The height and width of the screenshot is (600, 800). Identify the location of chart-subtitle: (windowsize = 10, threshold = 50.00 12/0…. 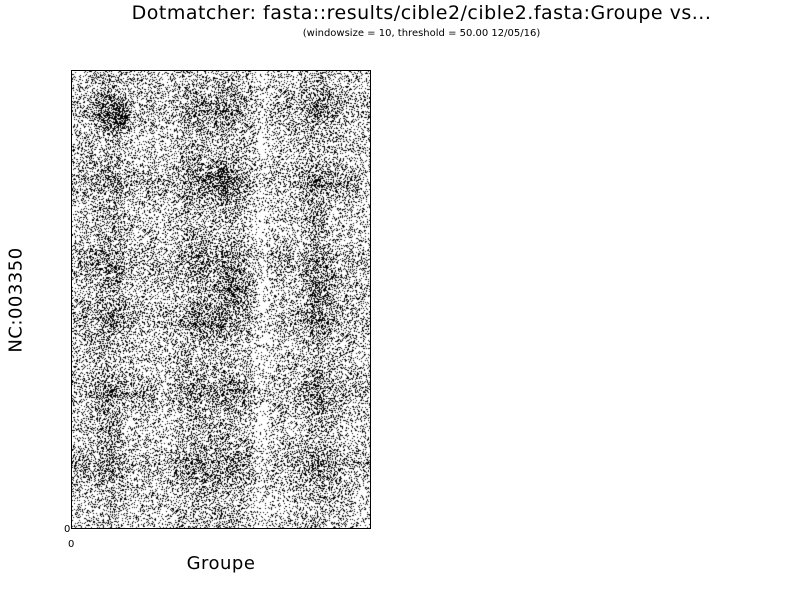
(421, 33).